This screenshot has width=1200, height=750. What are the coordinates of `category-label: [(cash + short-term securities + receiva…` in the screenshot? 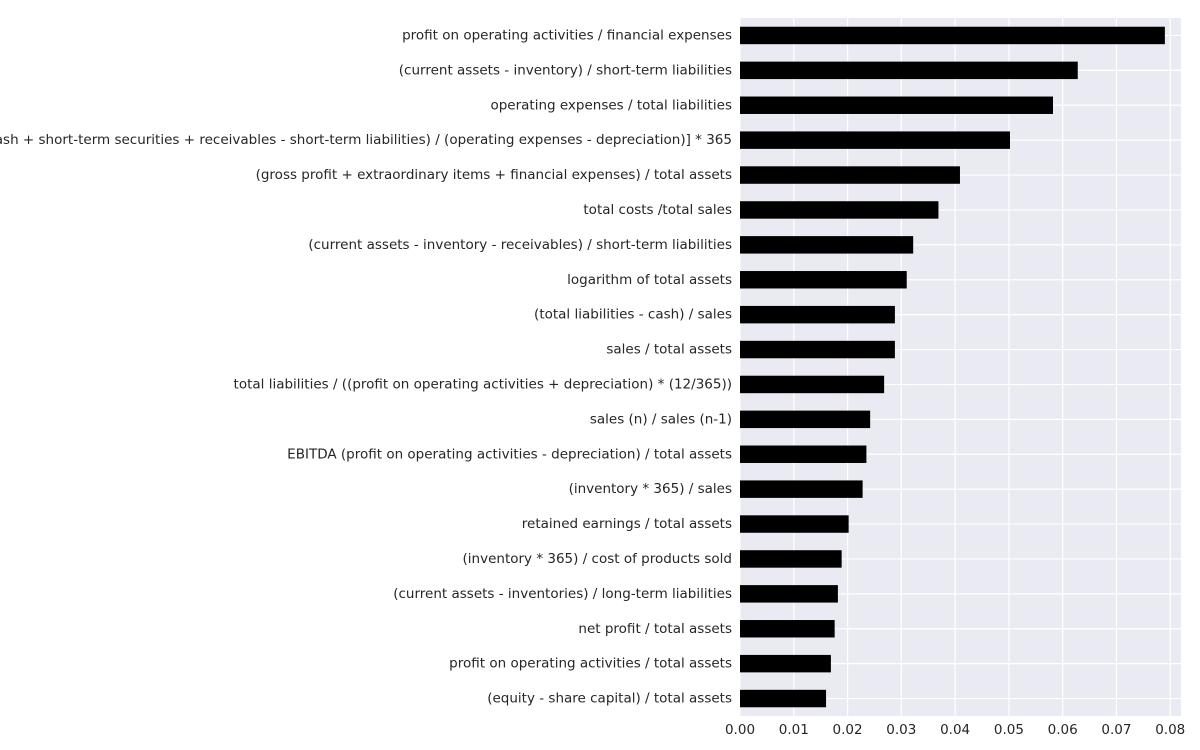 It's located at (366, 140).